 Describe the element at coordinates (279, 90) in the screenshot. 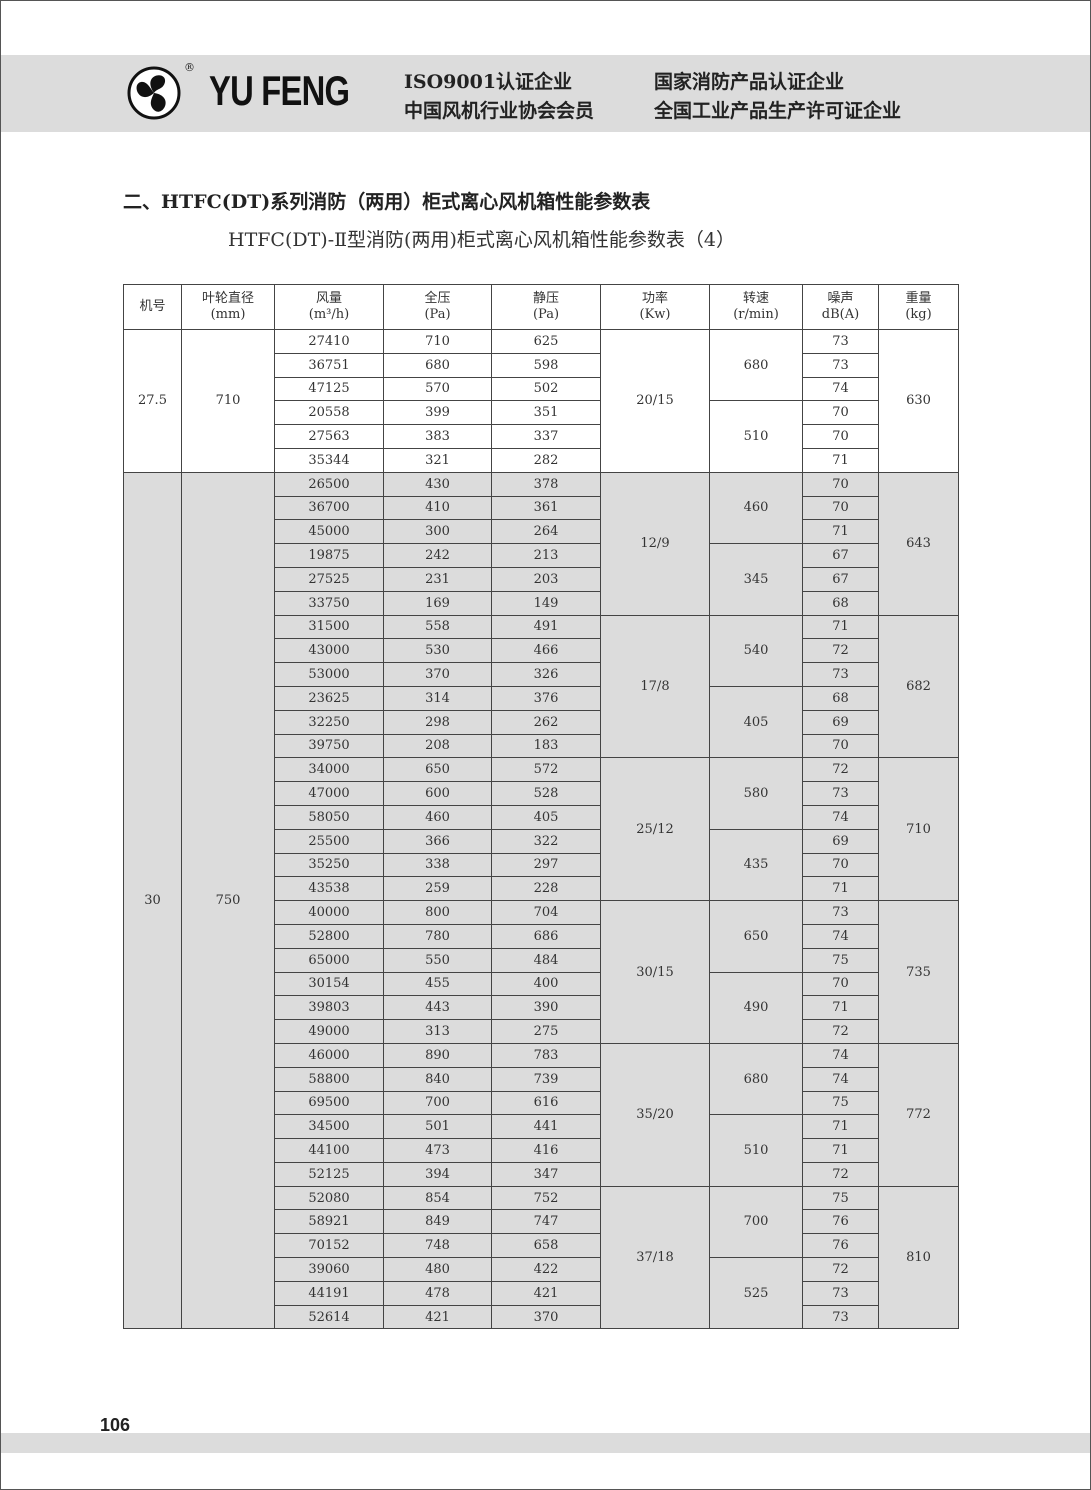

I see `brand-name: YU FENG` at that location.